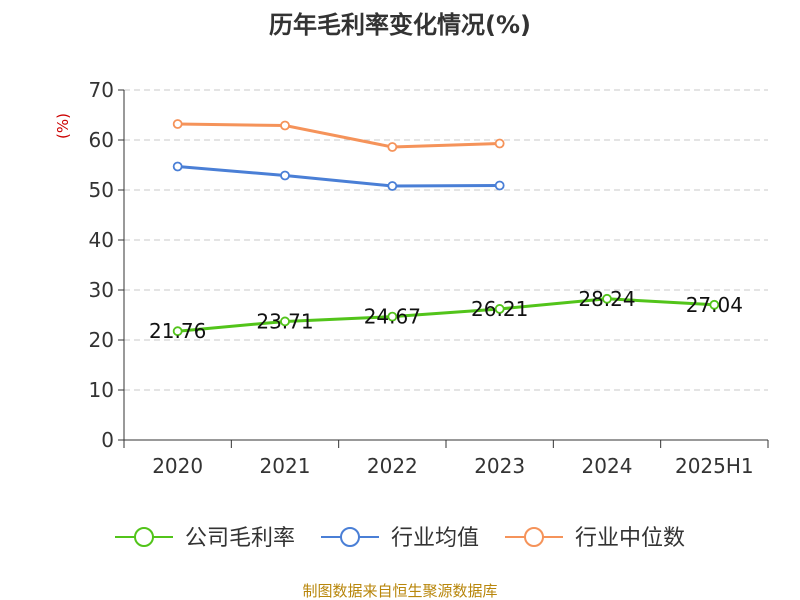  I want to click on legend: 公司毛利率 行业均值 行业中位数, so click(400, 538).